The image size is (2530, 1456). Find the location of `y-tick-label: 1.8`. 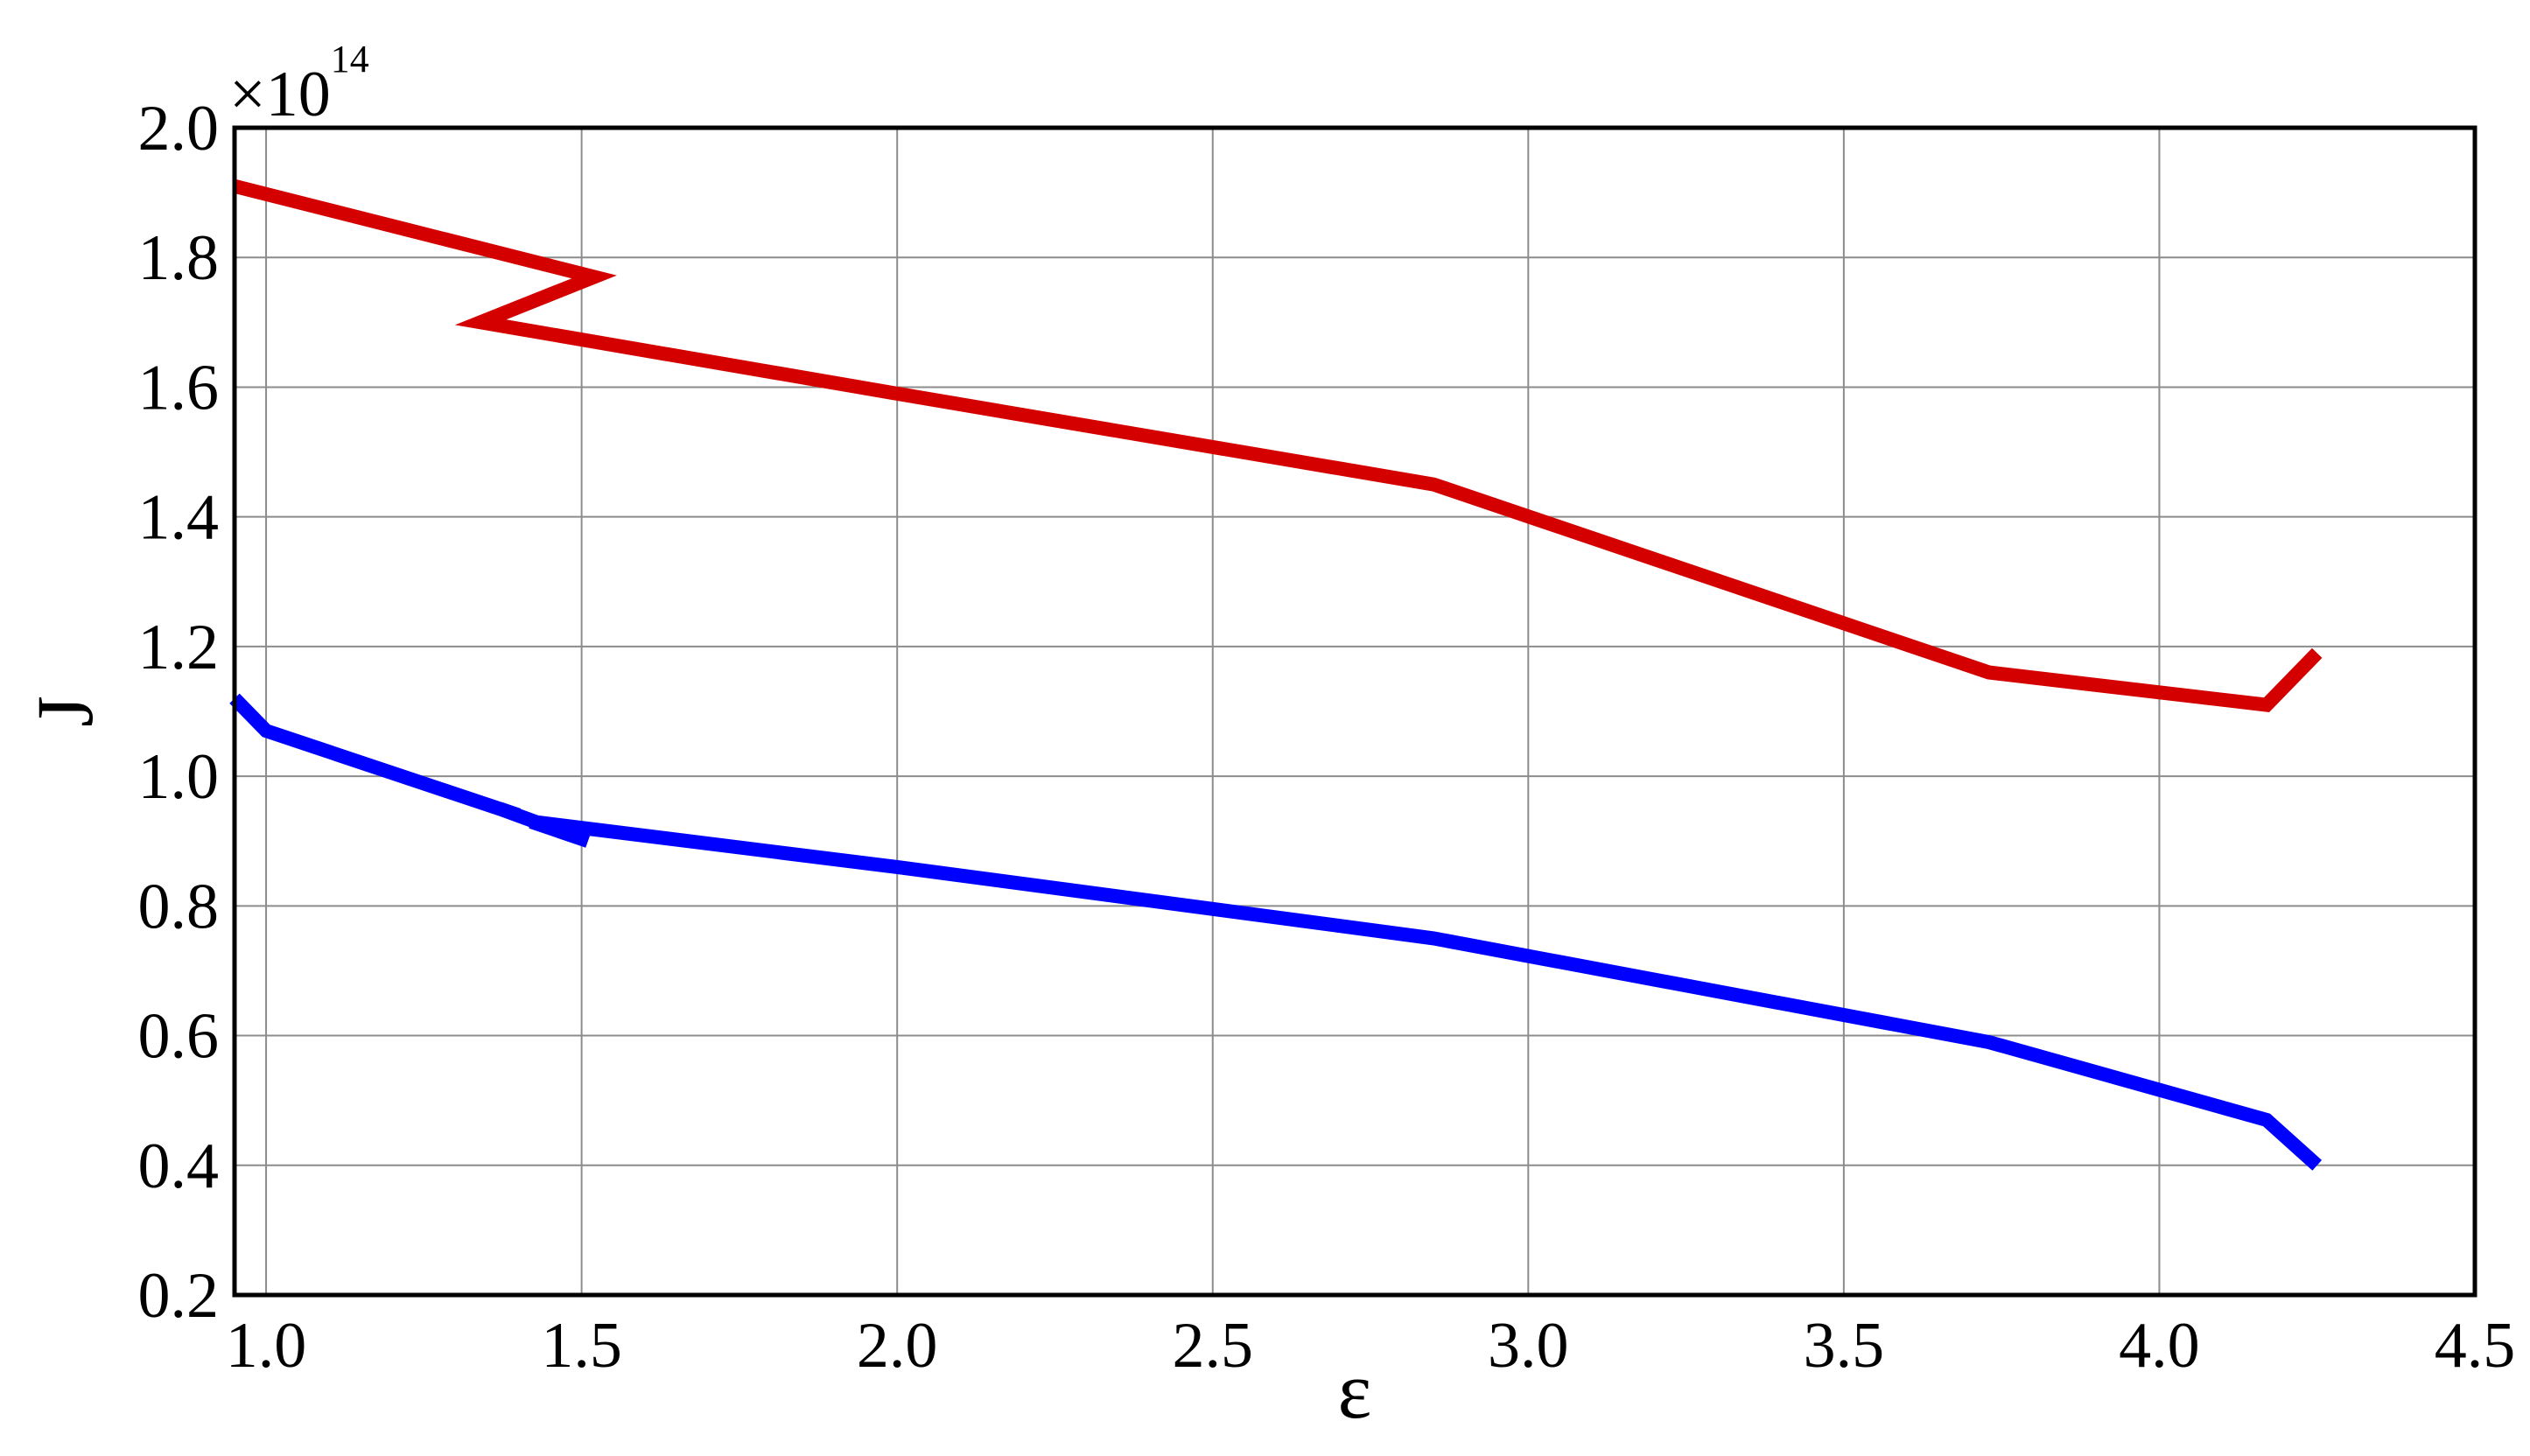

y-tick-label: 1.8 is located at coordinates (179, 258).